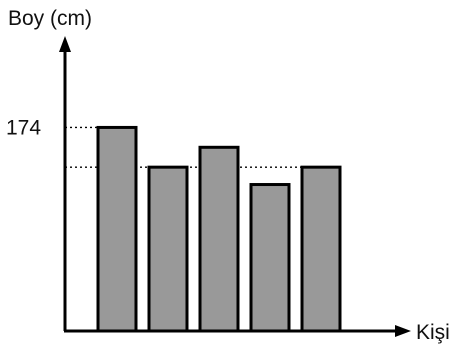 The image size is (469, 353). I want to click on y-tick-label-1: 174, so click(23, 127).